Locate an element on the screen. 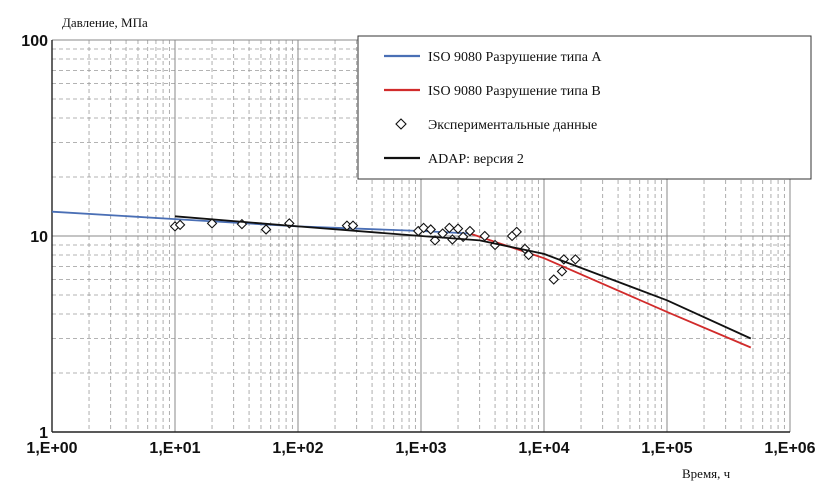  x-tick-label: 1,E+02 is located at coordinates (297, 448).